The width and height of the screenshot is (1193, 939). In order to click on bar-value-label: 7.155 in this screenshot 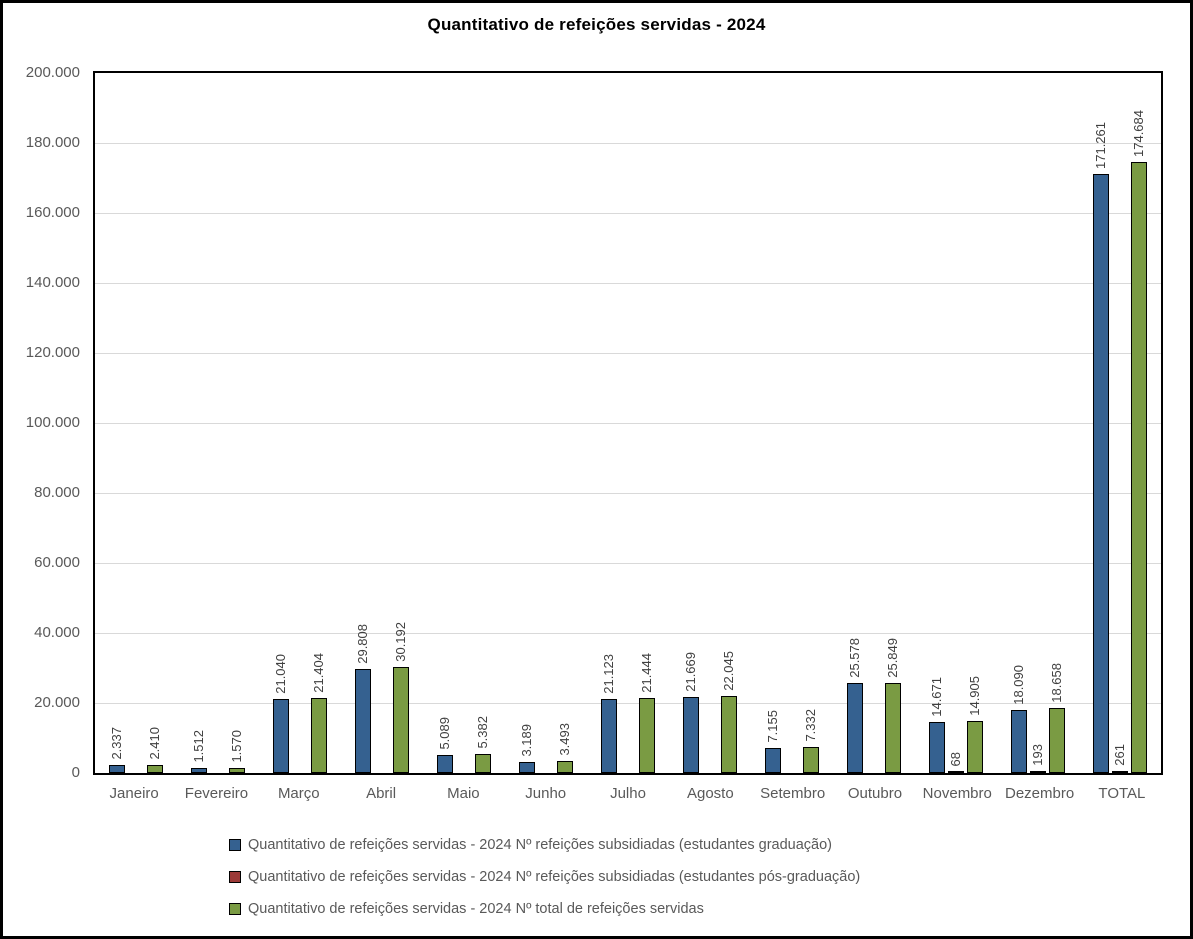, I will do `click(772, 726)`.